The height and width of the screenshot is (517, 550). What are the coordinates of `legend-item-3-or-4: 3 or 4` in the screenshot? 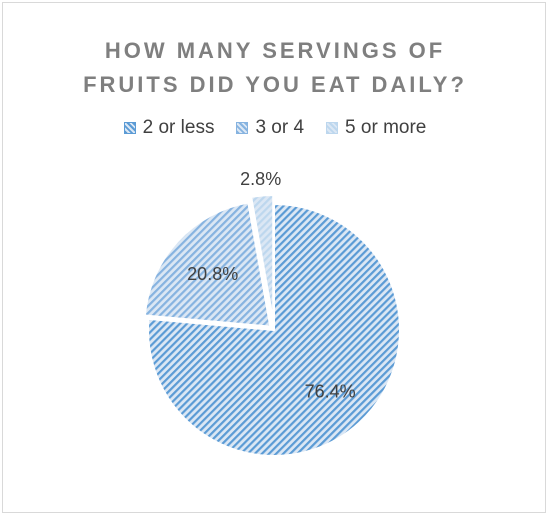 It's located at (270, 128).